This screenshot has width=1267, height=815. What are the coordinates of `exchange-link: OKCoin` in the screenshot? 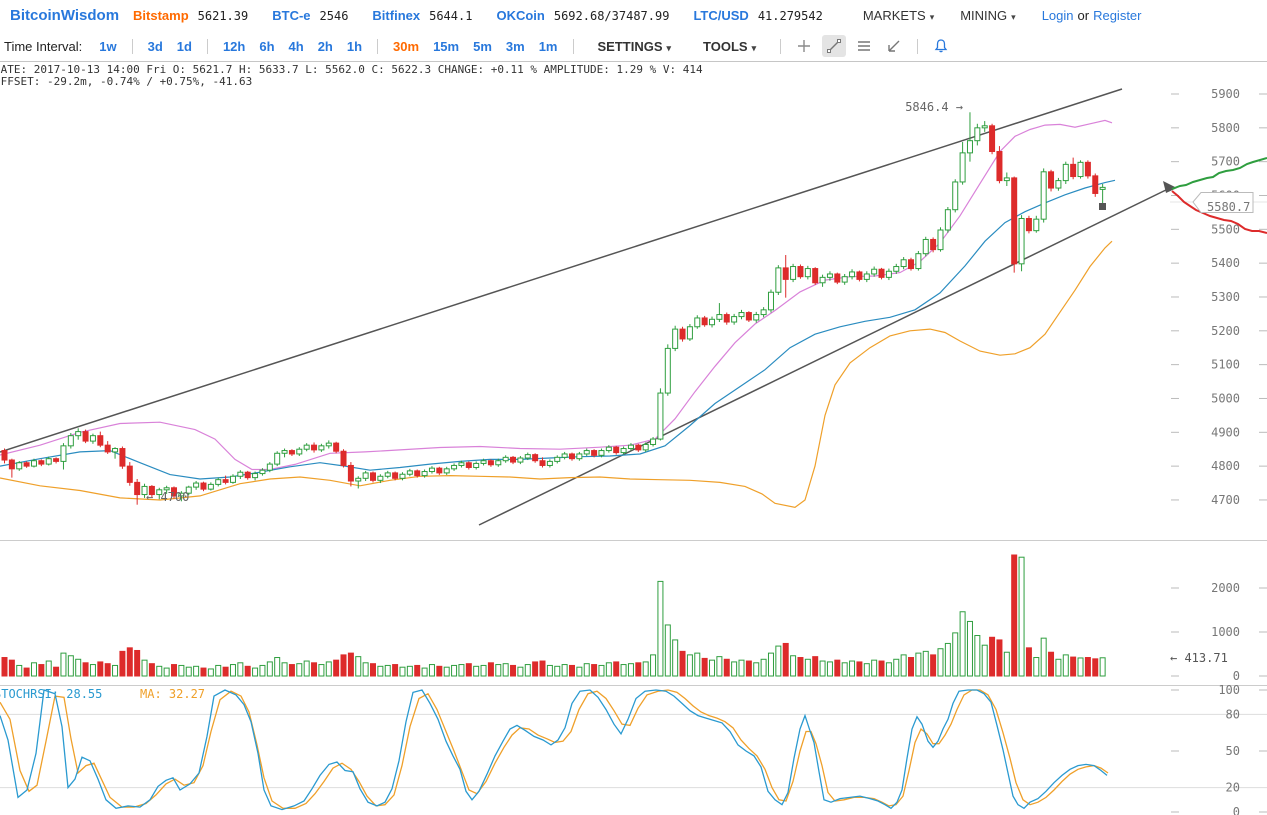 It's located at (520, 15).